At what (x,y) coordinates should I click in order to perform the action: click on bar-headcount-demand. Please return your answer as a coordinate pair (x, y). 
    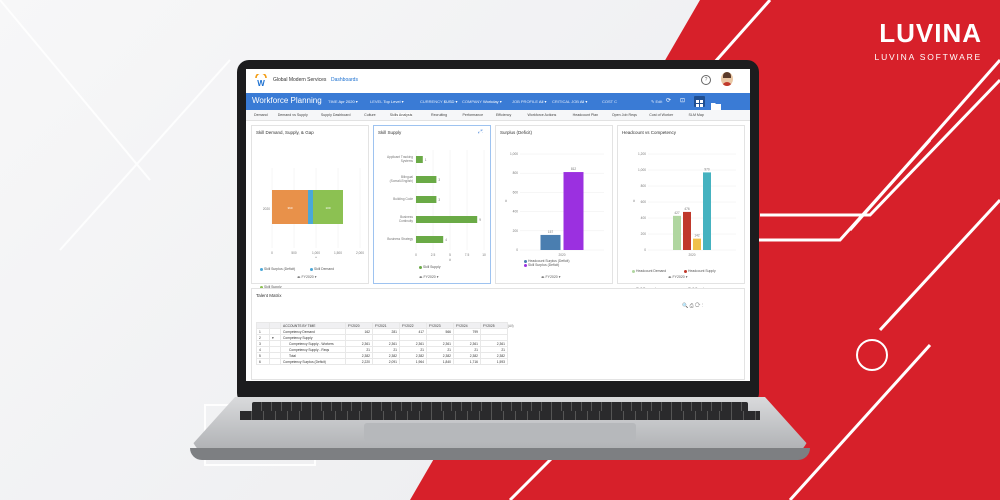
    Looking at the image, I should click on (677, 232).